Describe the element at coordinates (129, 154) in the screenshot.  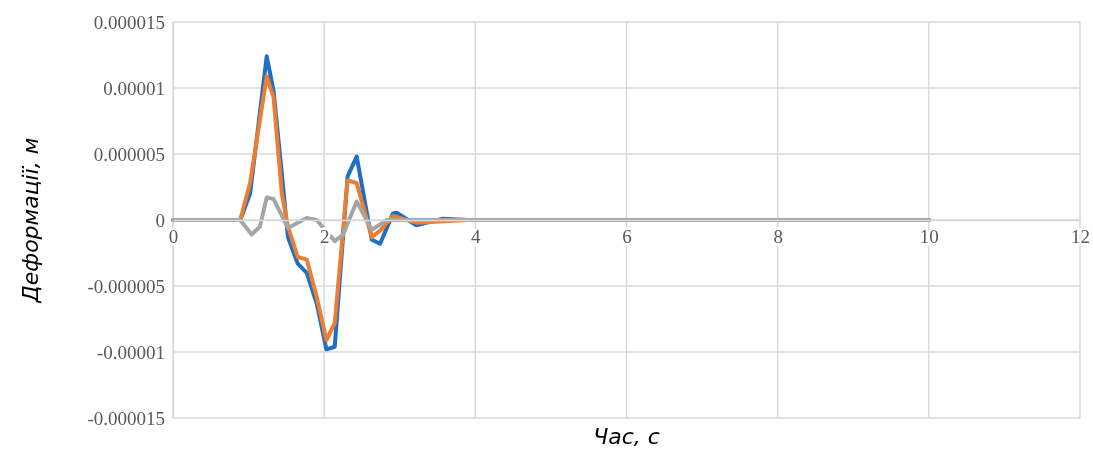
I see `y-tick-label: 0.000005` at that location.